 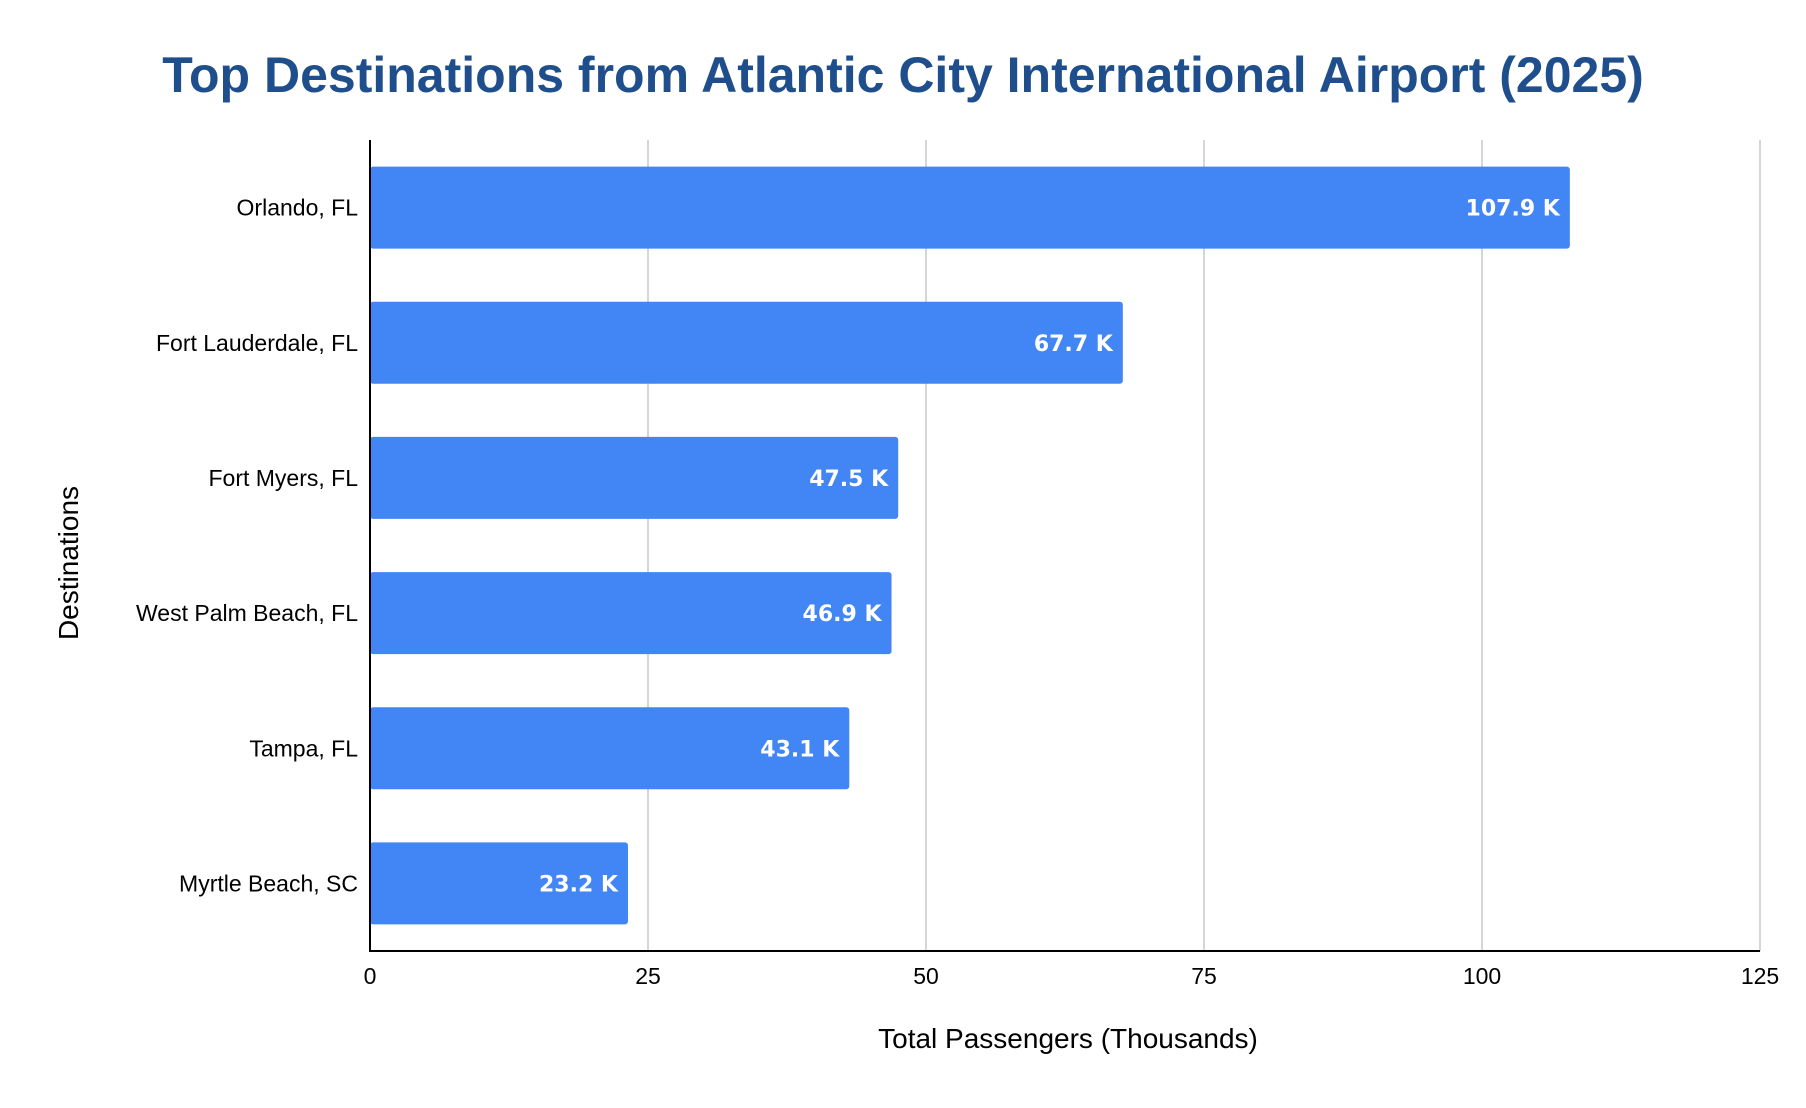 What do you see at coordinates (370, 976) in the screenshot?
I see `x-tick-label: 0` at bounding box center [370, 976].